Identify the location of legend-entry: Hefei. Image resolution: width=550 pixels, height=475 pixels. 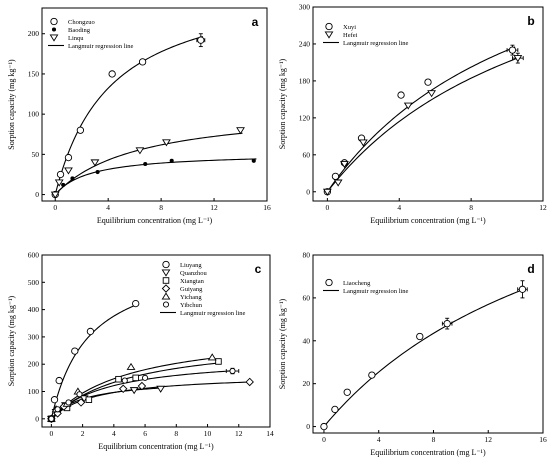
(350, 35).